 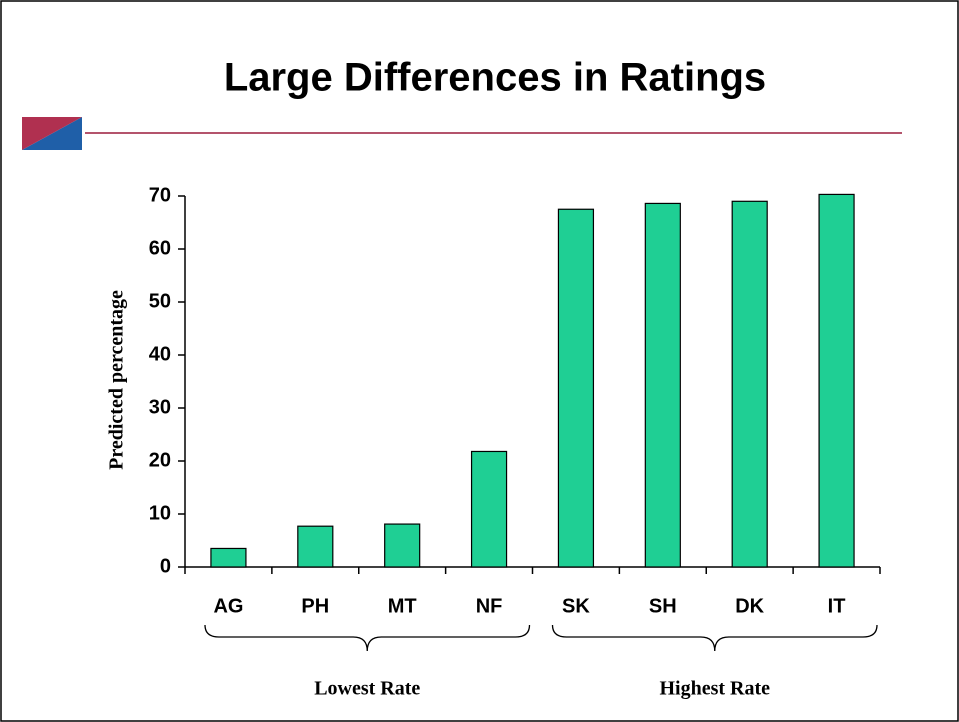 I want to click on x-tick-label: PH, so click(x=315, y=606).